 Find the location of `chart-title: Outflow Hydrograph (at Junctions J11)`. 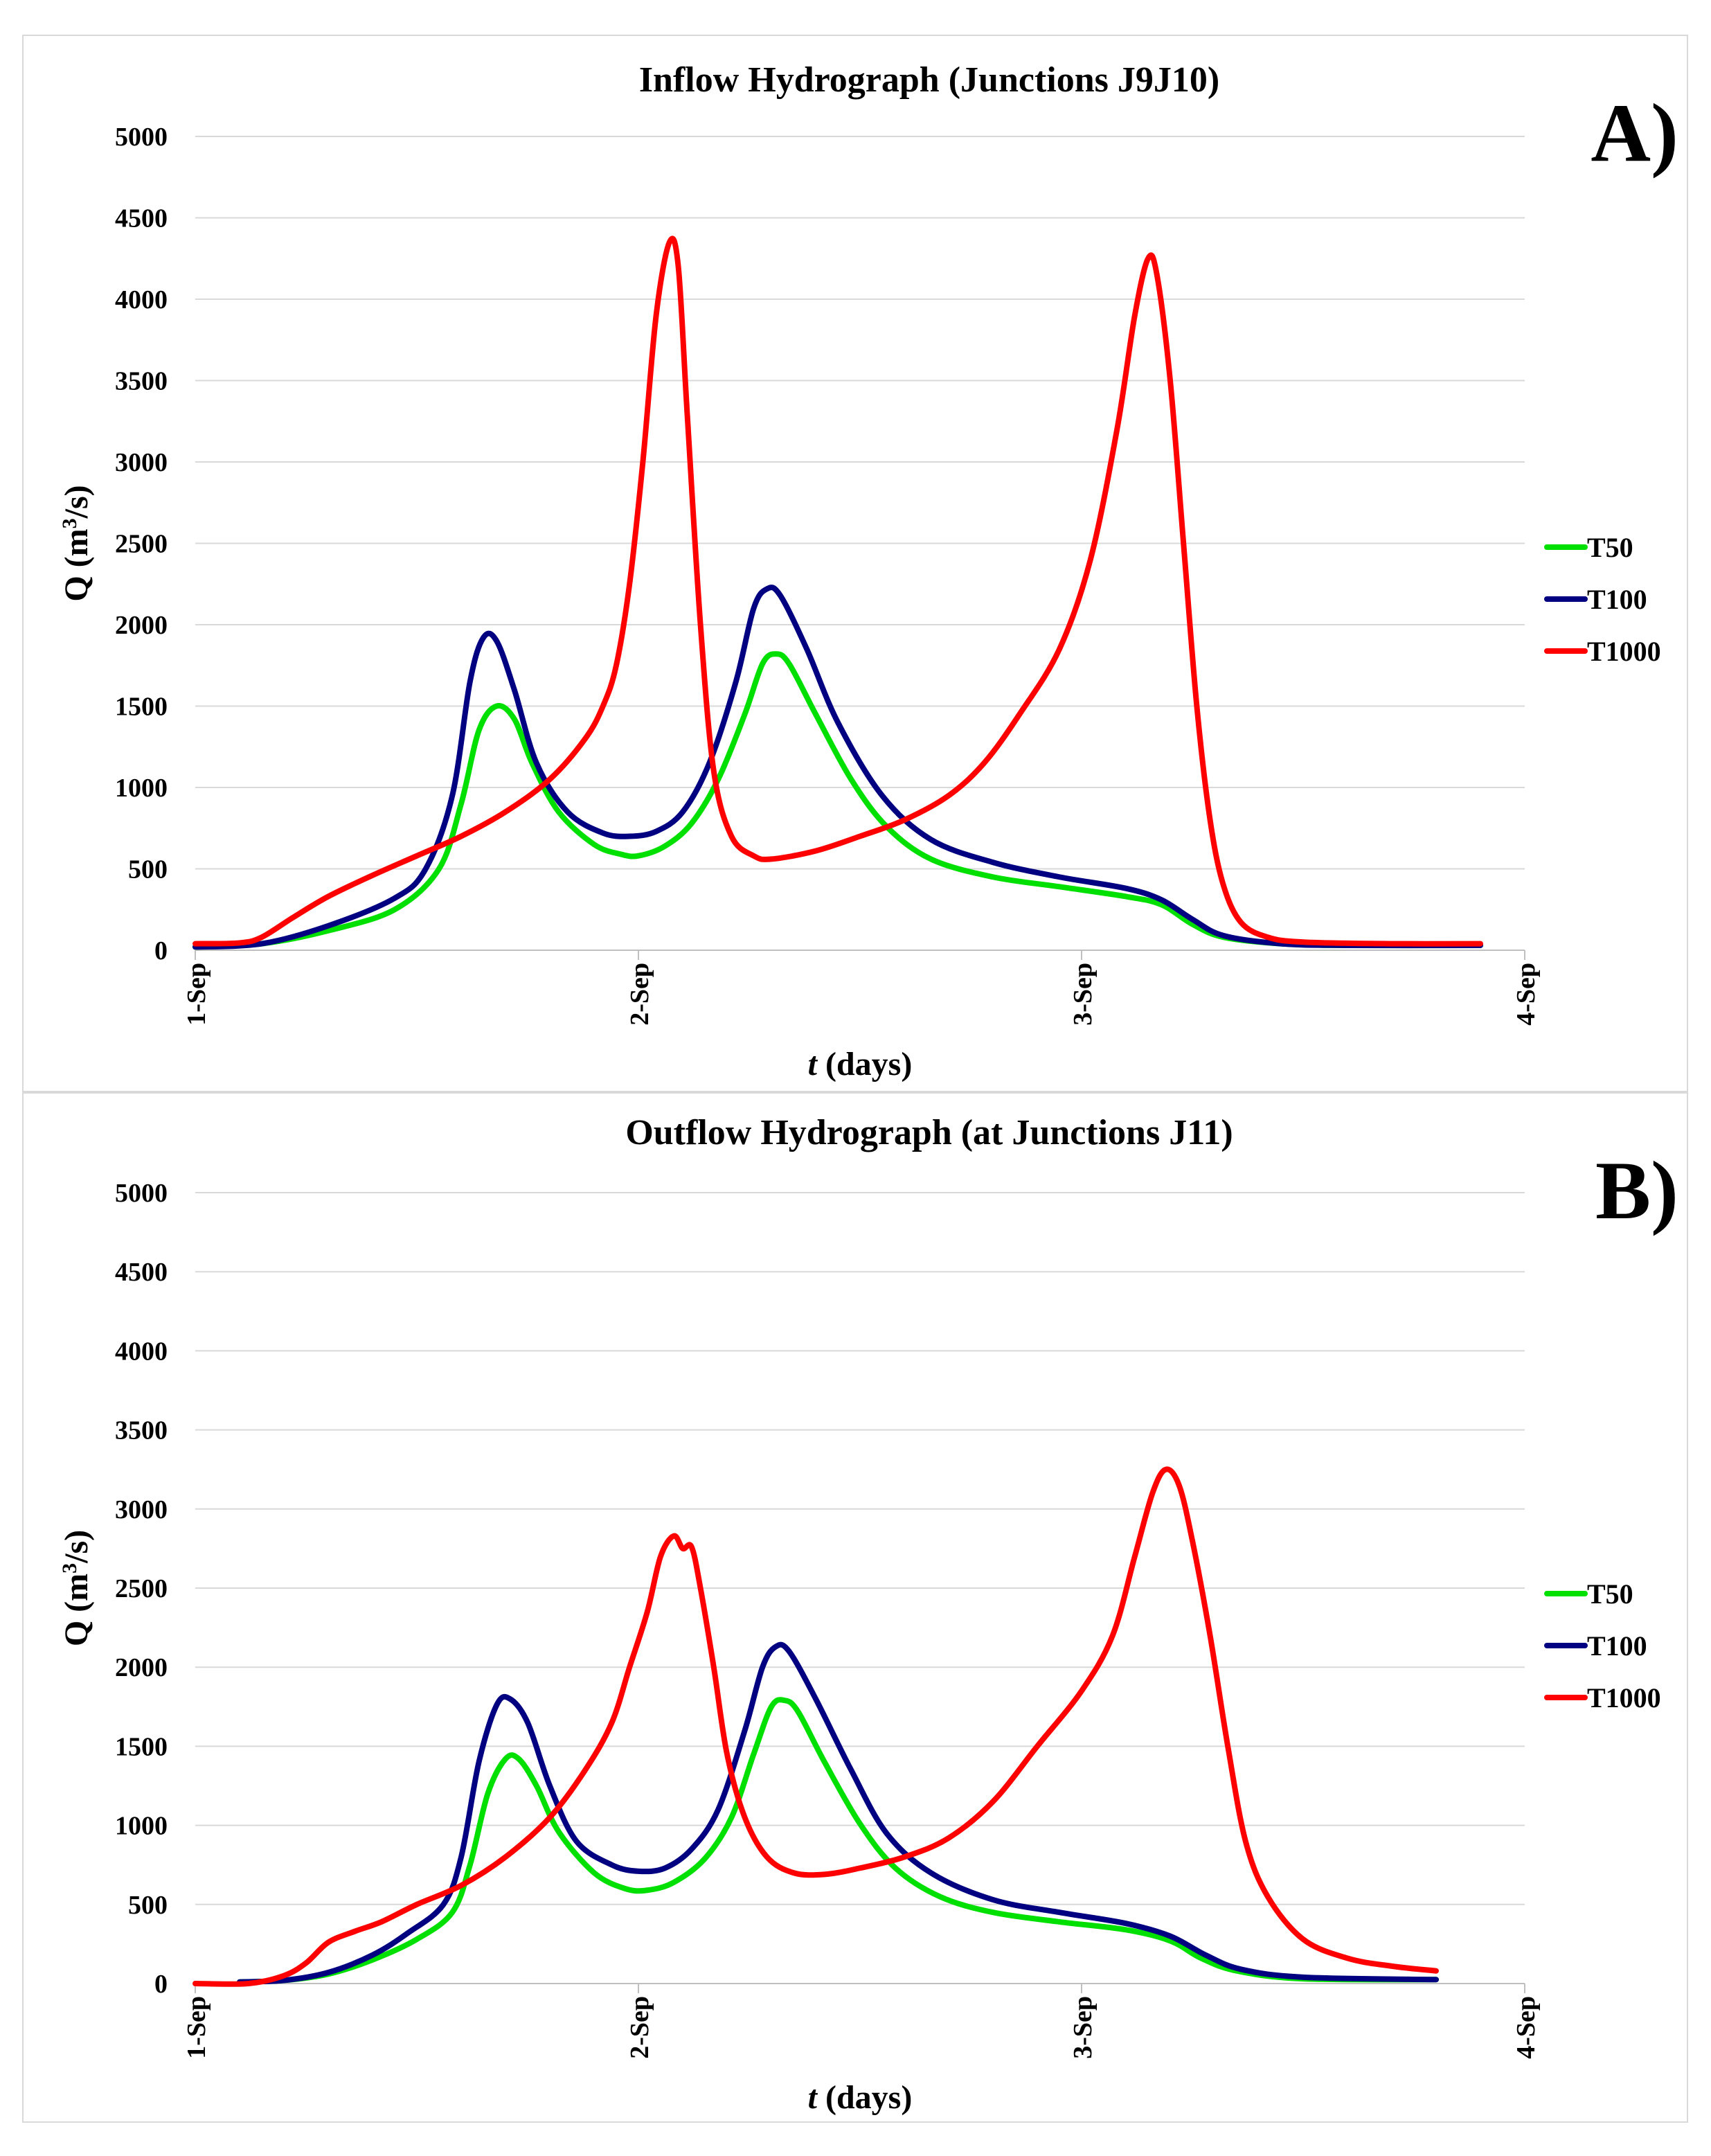

chart-title: Outflow Hydrograph (at Junctions J11) is located at coordinates (929, 1132).